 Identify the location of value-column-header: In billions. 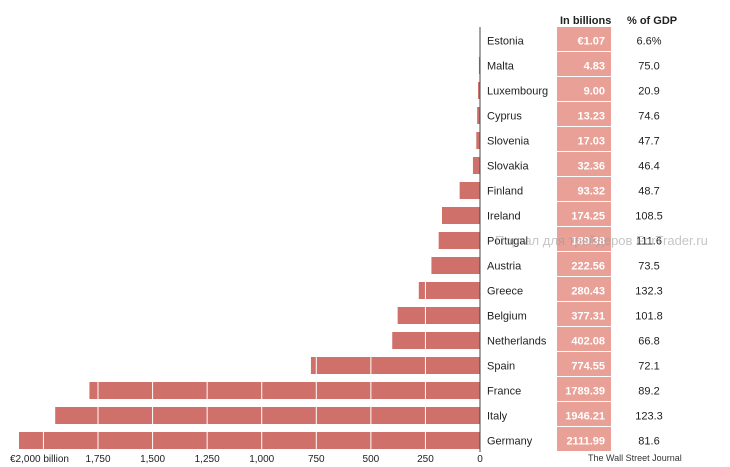
(586, 21).